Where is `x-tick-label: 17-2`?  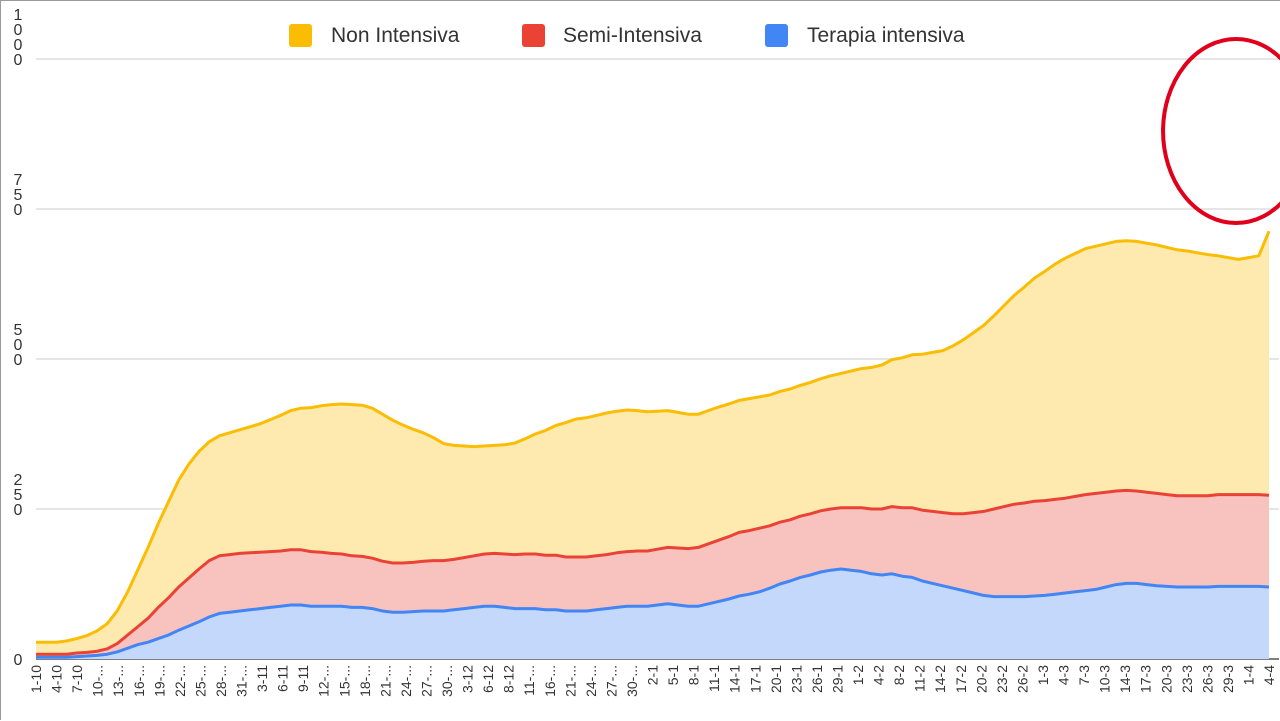
x-tick-label: 17-2 is located at coordinates (961, 679).